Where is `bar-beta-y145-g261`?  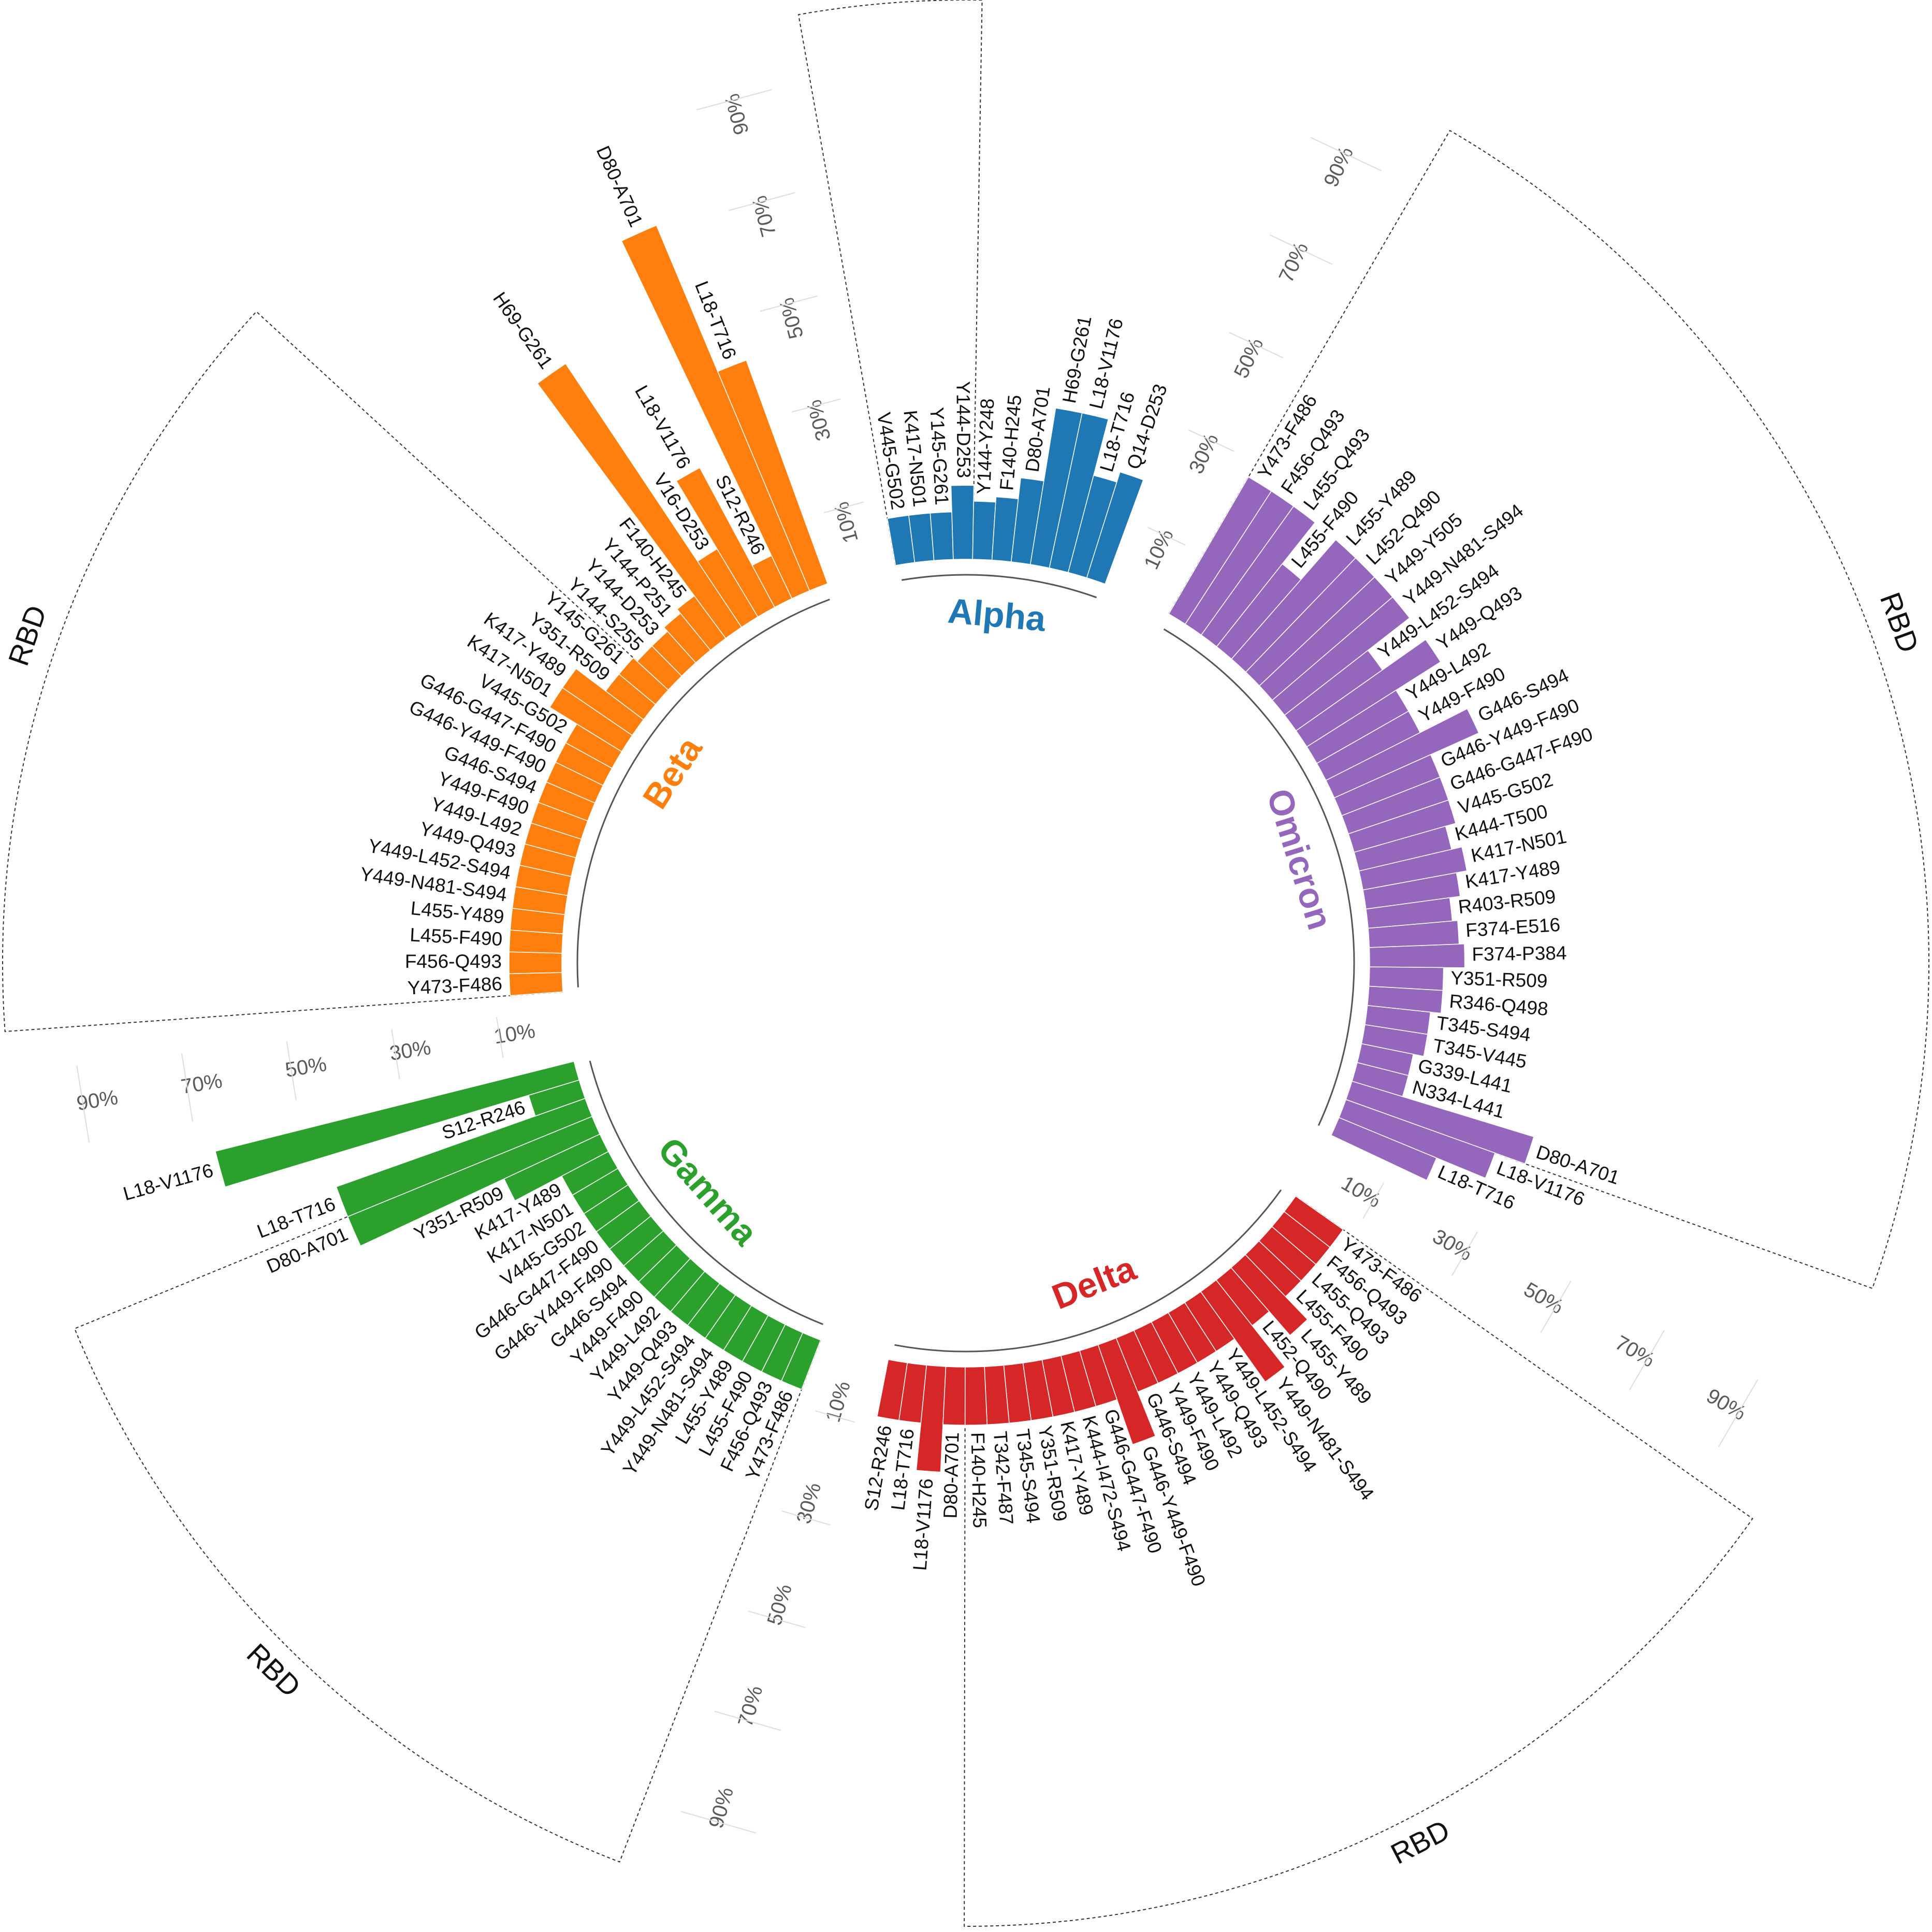 bar-beta-y145-g261 is located at coordinates (643, 681).